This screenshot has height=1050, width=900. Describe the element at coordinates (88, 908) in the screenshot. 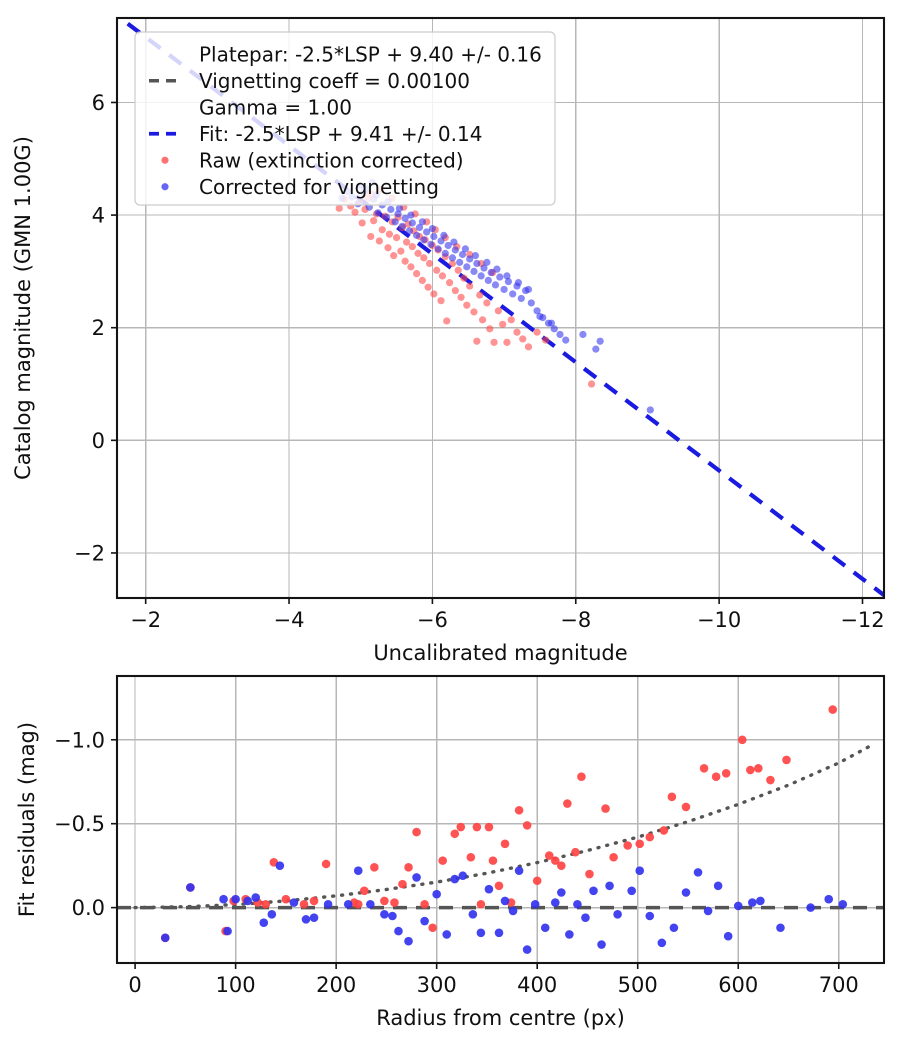

I see `y-tick-label: 0.0` at that location.